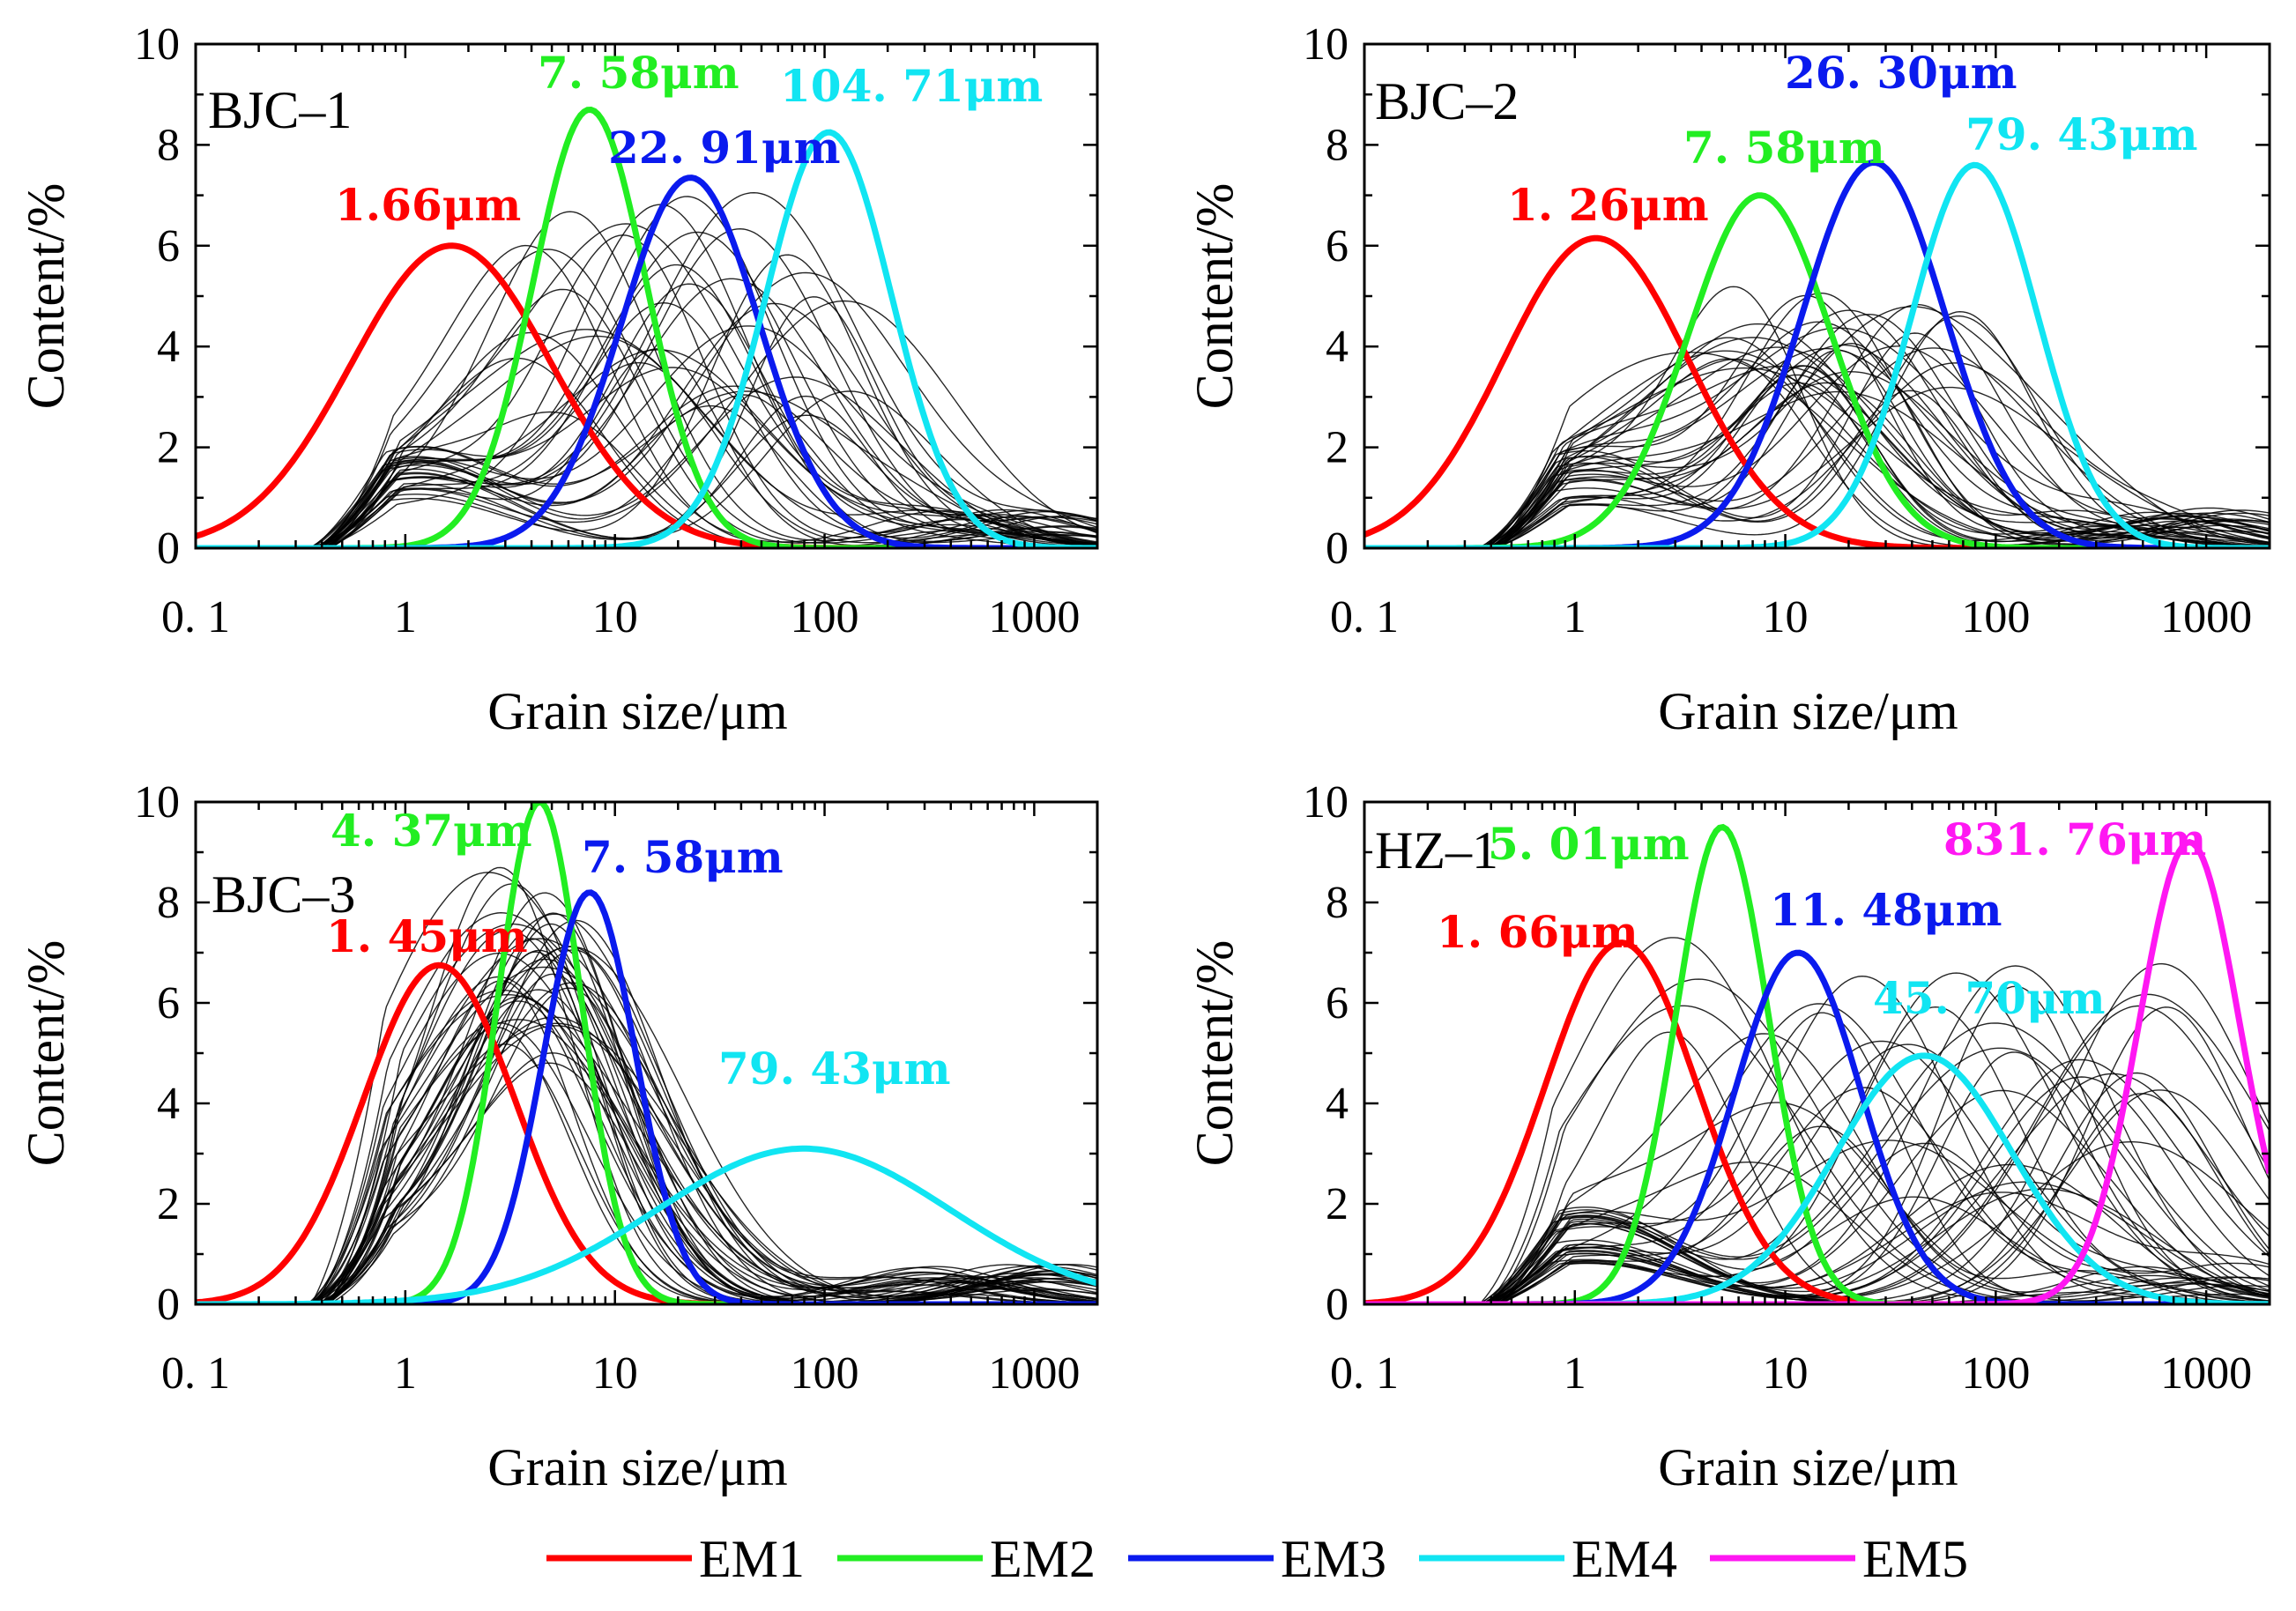 This screenshot has height=1611, width=2296. Describe the element at coordinates (825, 1373) in the screenshot. I see `x-tick-label: 100` at that location.